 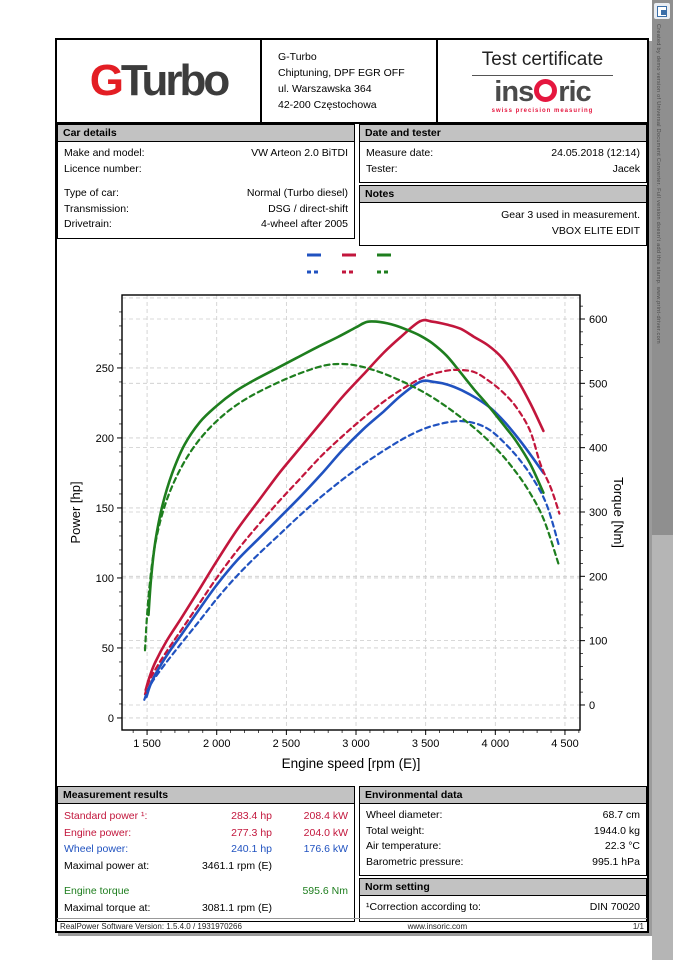 I want to click on row-value-kw: 208.4 kW, so click(x=325, y=816).